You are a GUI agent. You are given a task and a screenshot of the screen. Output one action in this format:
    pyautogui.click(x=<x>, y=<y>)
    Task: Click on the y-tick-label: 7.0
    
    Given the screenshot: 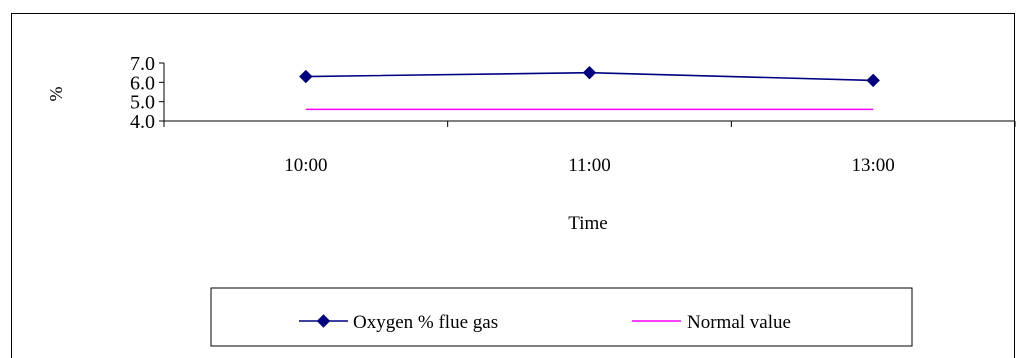 What is the action you would take?
    pyautogui.click(x=142, y=64)
    